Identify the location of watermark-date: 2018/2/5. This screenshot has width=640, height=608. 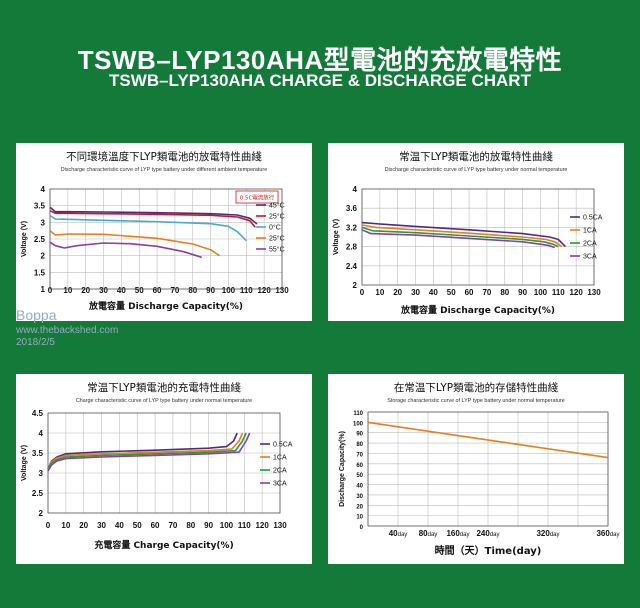
(35, 342).